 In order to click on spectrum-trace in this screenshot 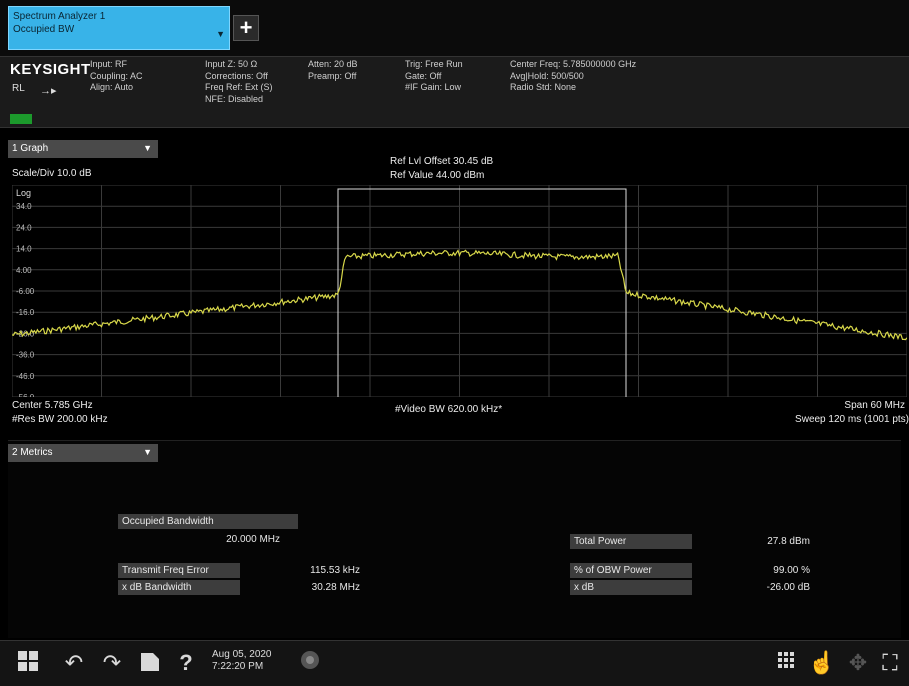, I will do `click(459, 295)`.